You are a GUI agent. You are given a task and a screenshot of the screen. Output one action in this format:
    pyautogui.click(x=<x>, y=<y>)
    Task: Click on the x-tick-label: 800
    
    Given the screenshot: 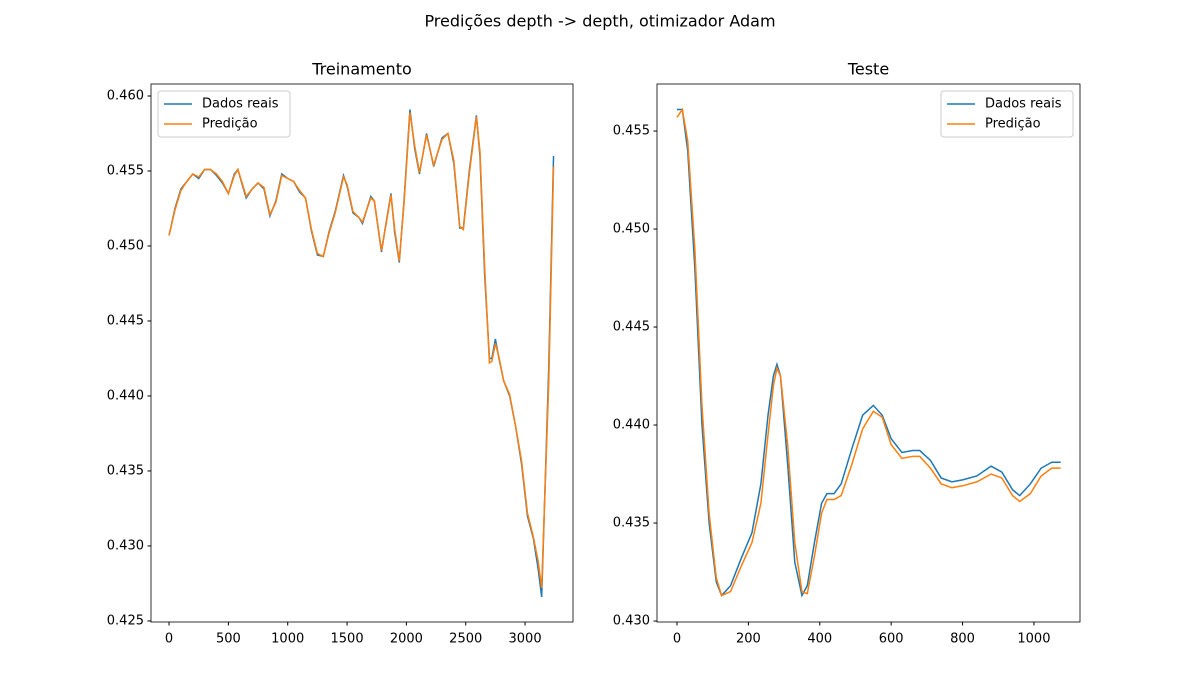 What is the action you would take?
    pyautogui.click(x=962, y=639)
    